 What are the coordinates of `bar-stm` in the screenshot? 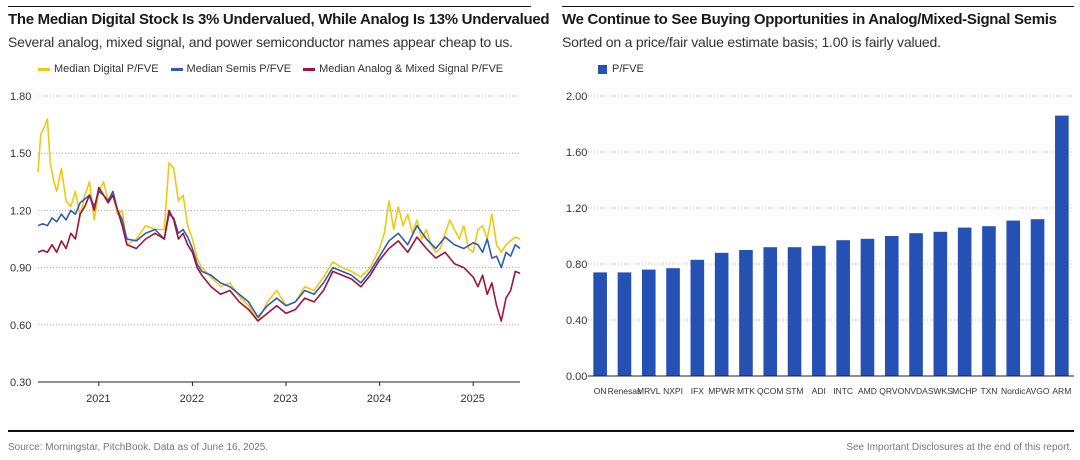 It's located at (794, 311).